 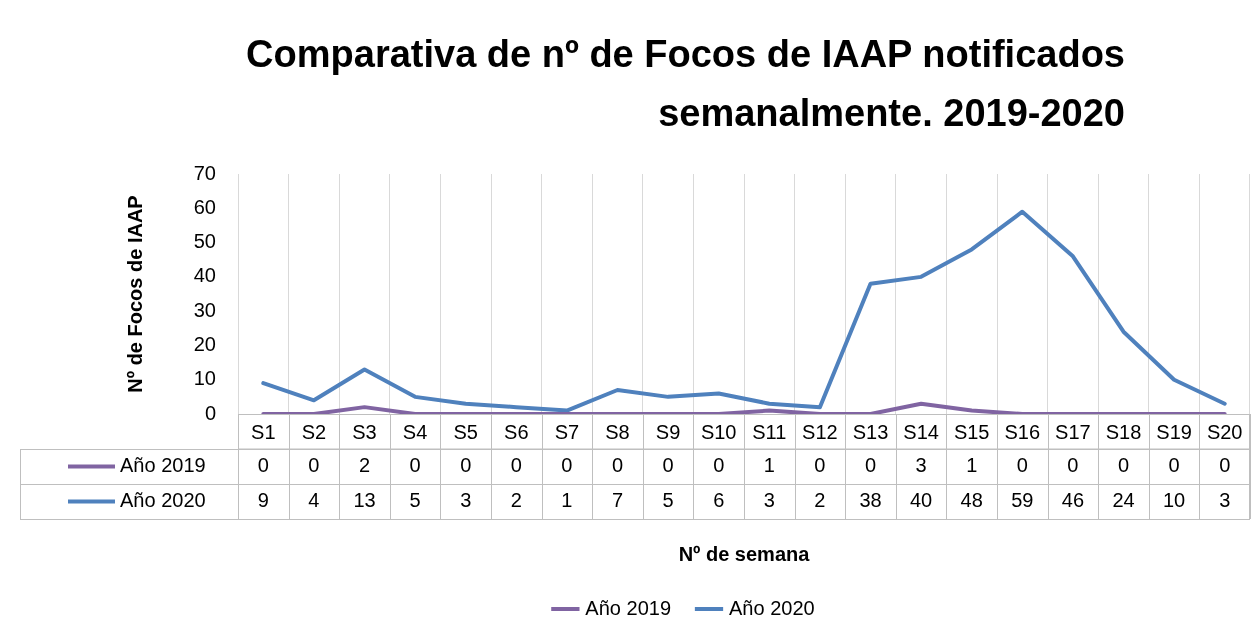 I want to click on x-tick-label: S15, so click(x=971, y=431).